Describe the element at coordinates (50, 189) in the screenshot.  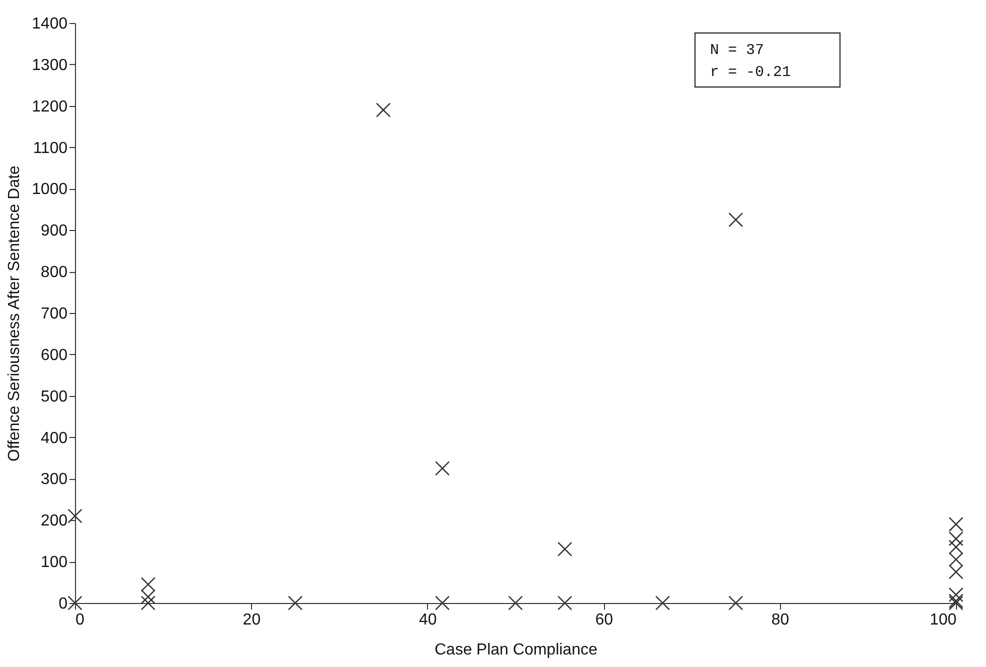
I see `y-tick-label: 1000` at that location.